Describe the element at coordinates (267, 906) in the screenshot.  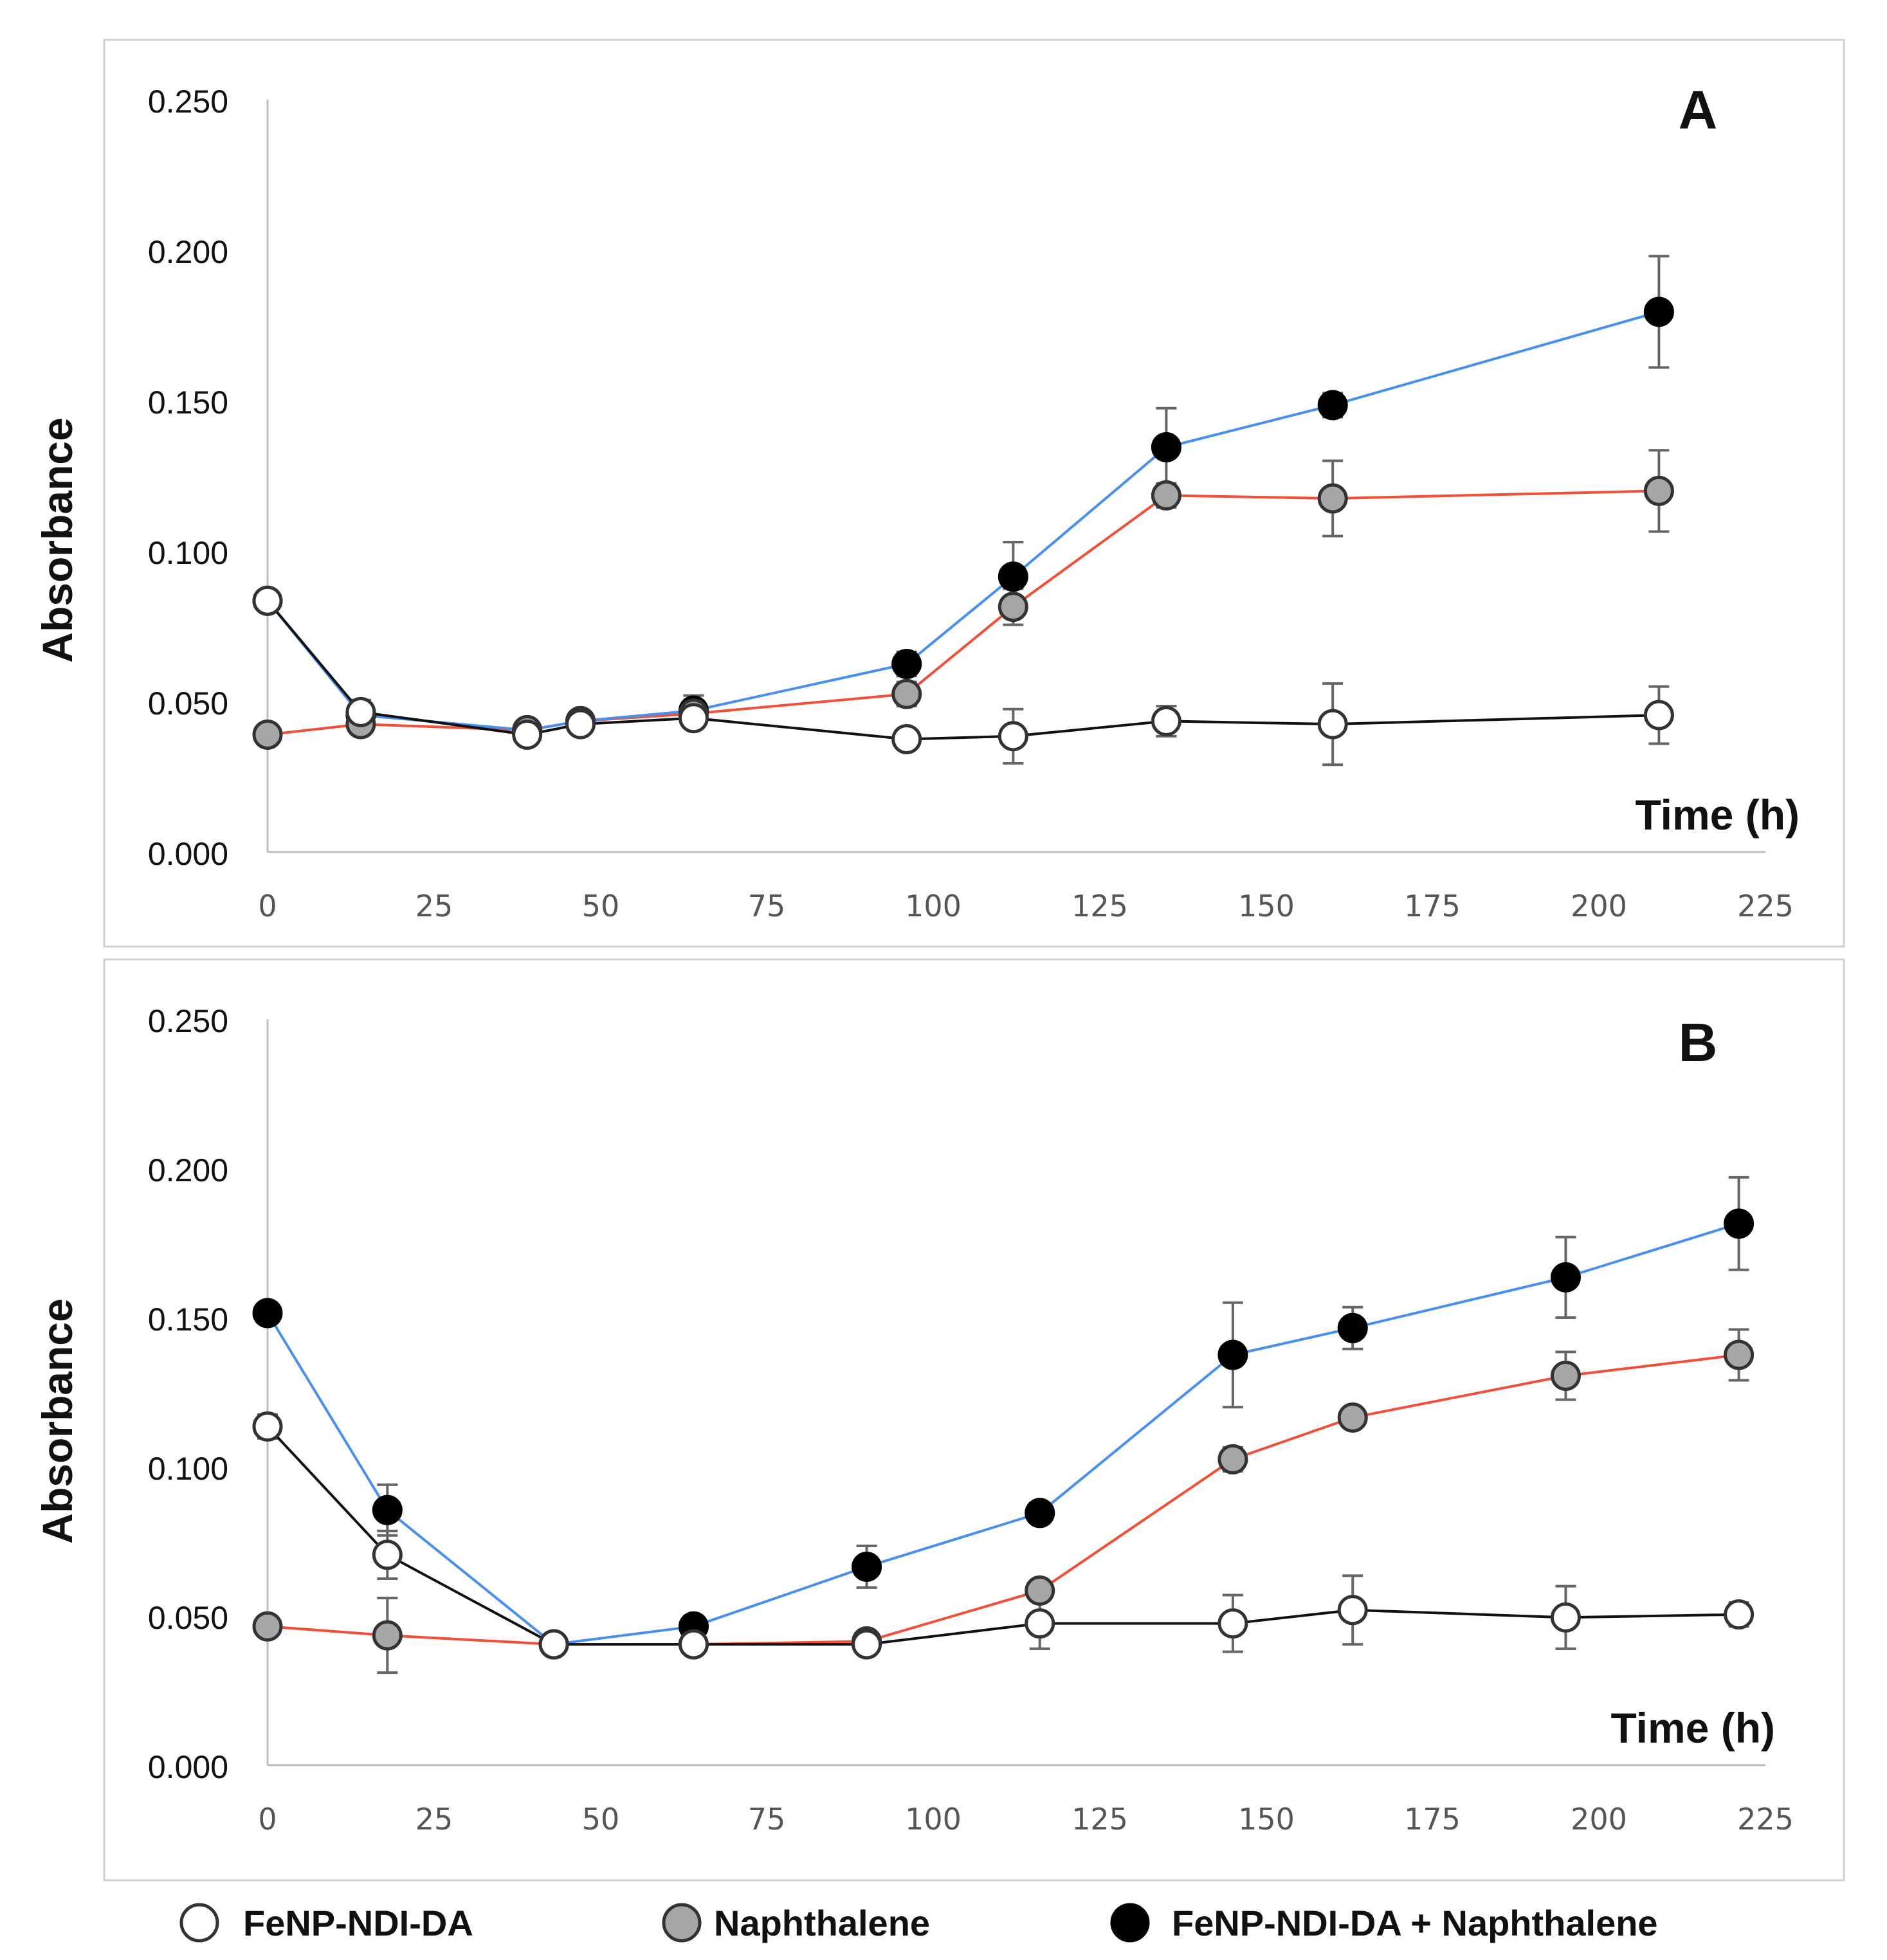
I see `panel-a-xtick: 0` at that location.